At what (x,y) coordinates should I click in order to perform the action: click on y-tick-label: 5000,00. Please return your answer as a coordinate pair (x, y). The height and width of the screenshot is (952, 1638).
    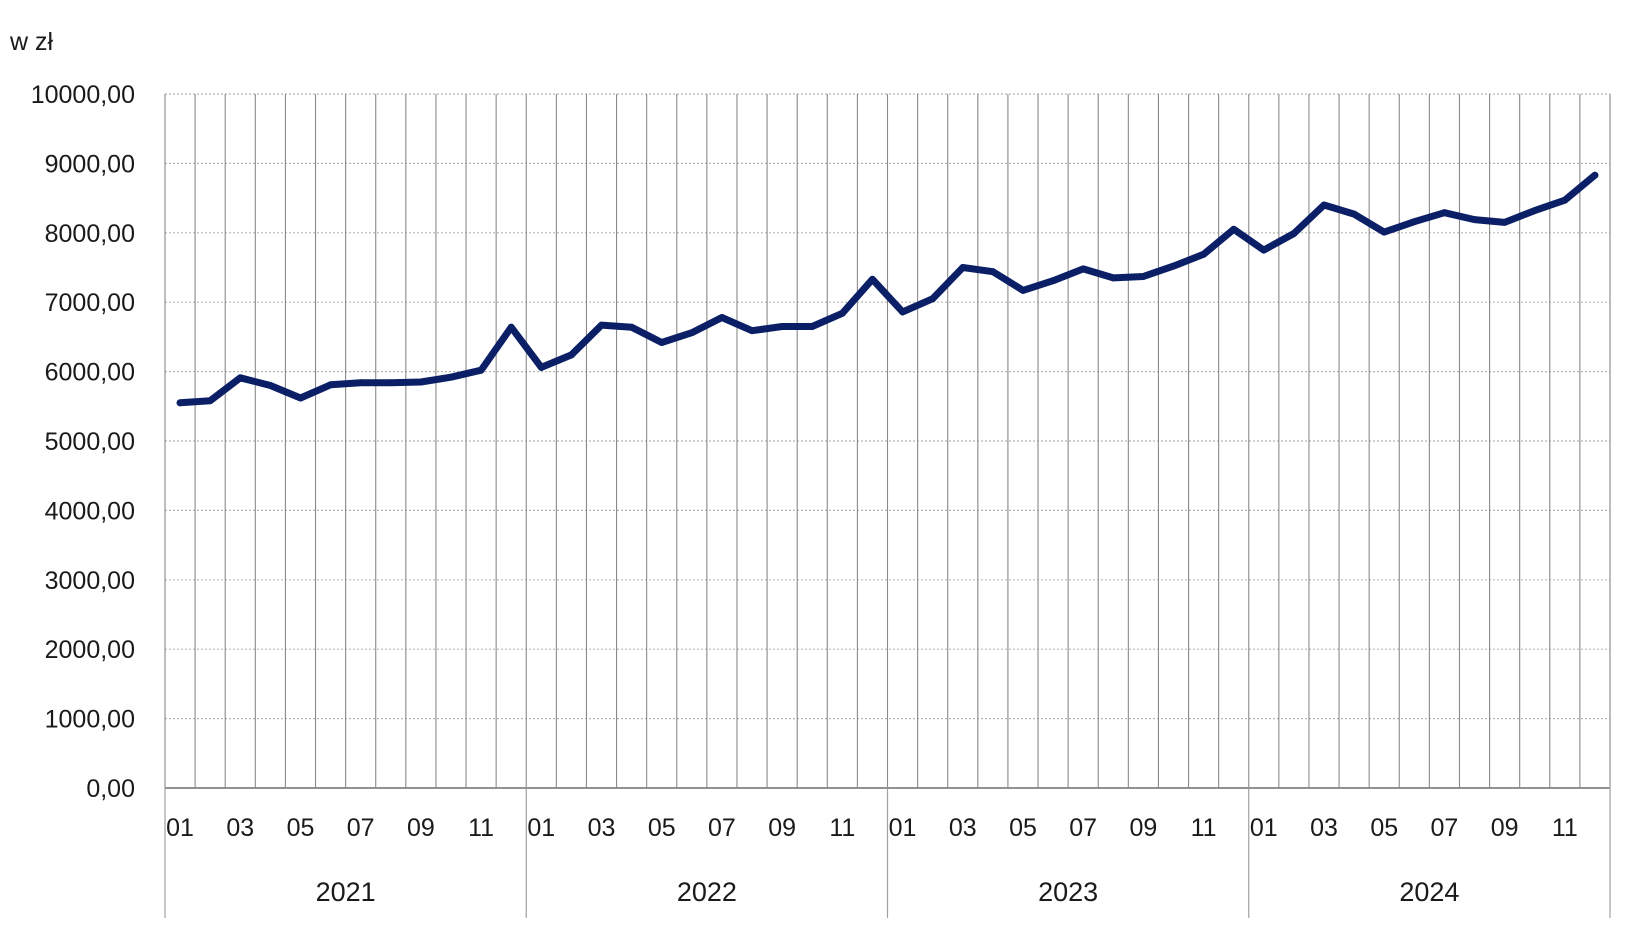
    Looking at the image, I should click on (90, 442).